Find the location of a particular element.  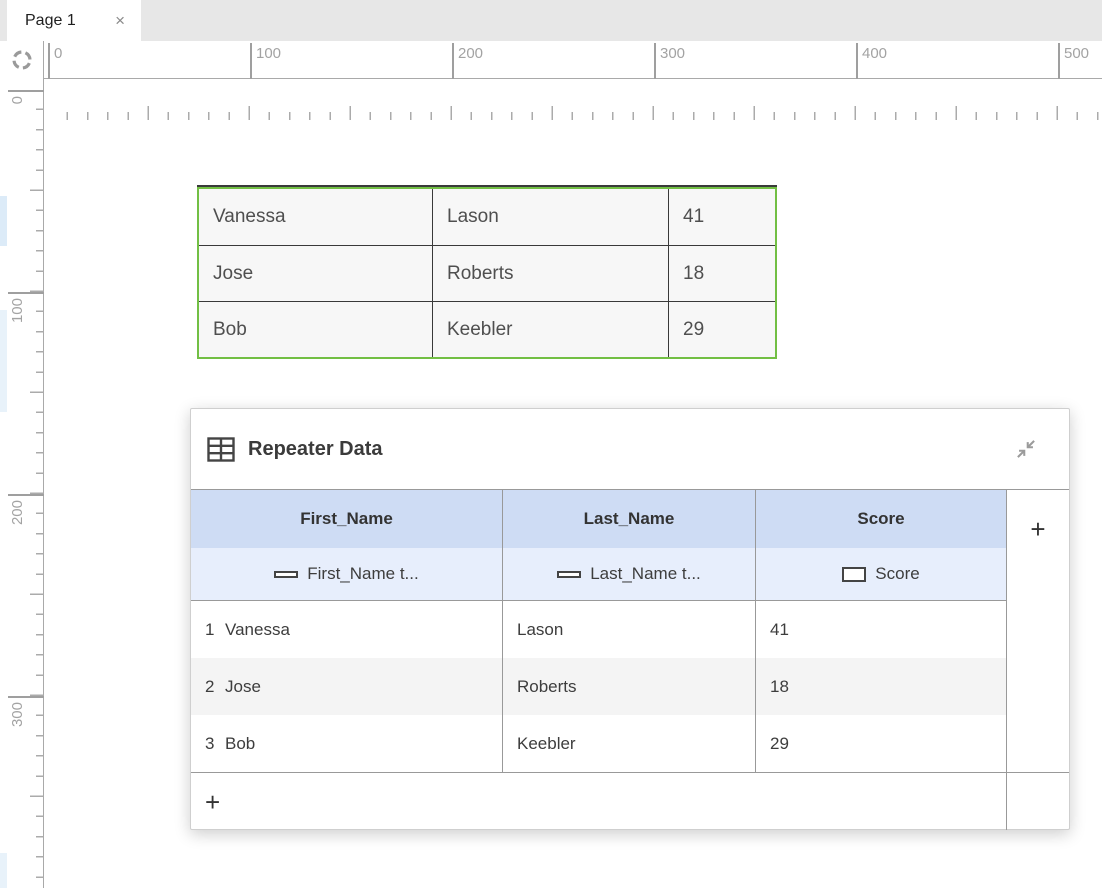

add-column-button: + is located at coordinates (1038, 631).